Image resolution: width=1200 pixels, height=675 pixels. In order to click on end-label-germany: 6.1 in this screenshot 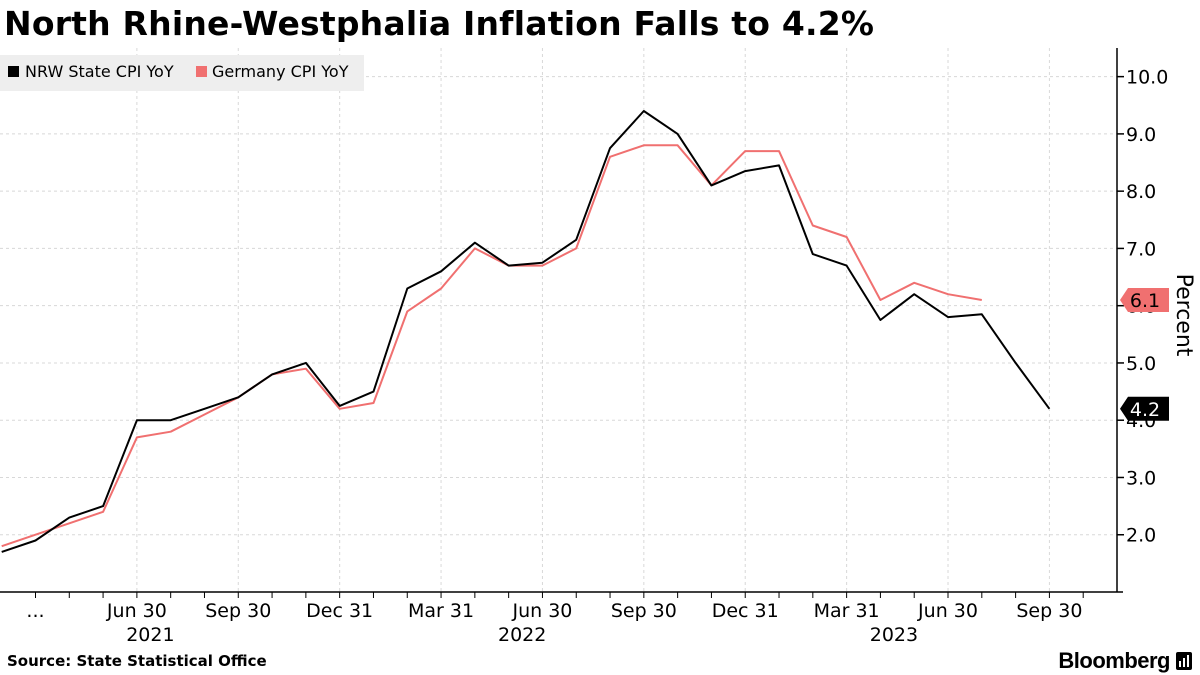, I will do `click(1144, 299)`.